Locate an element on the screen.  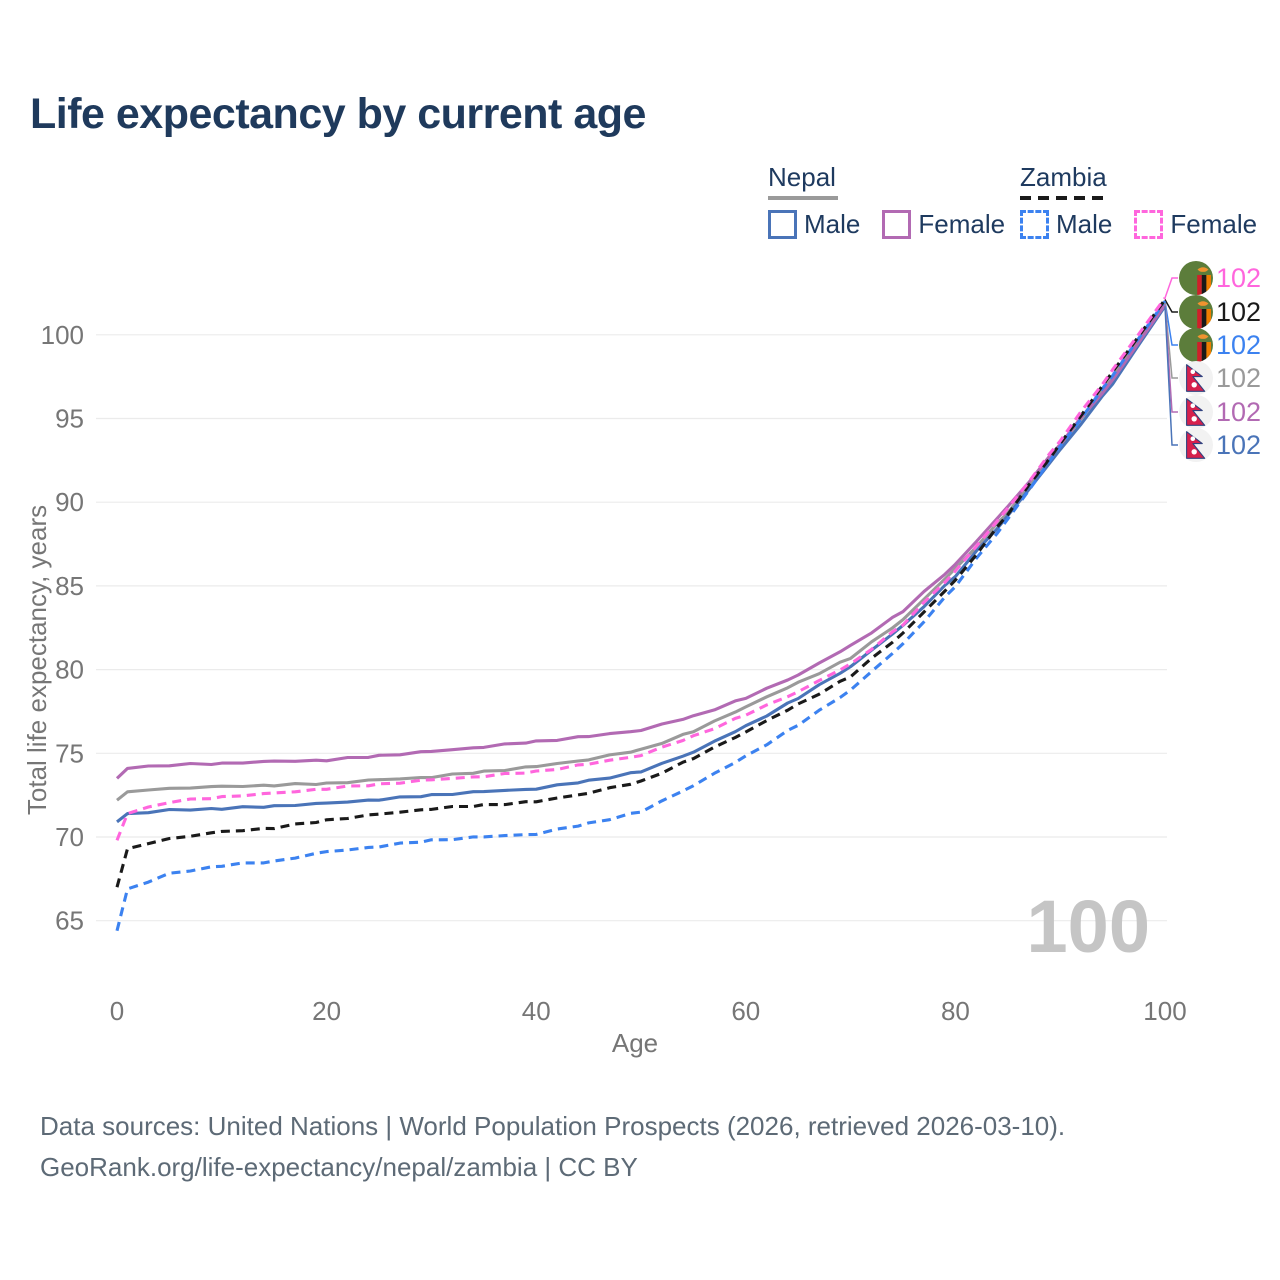
legend-country-nepal: Nepal is located at coordinates (802, 177).